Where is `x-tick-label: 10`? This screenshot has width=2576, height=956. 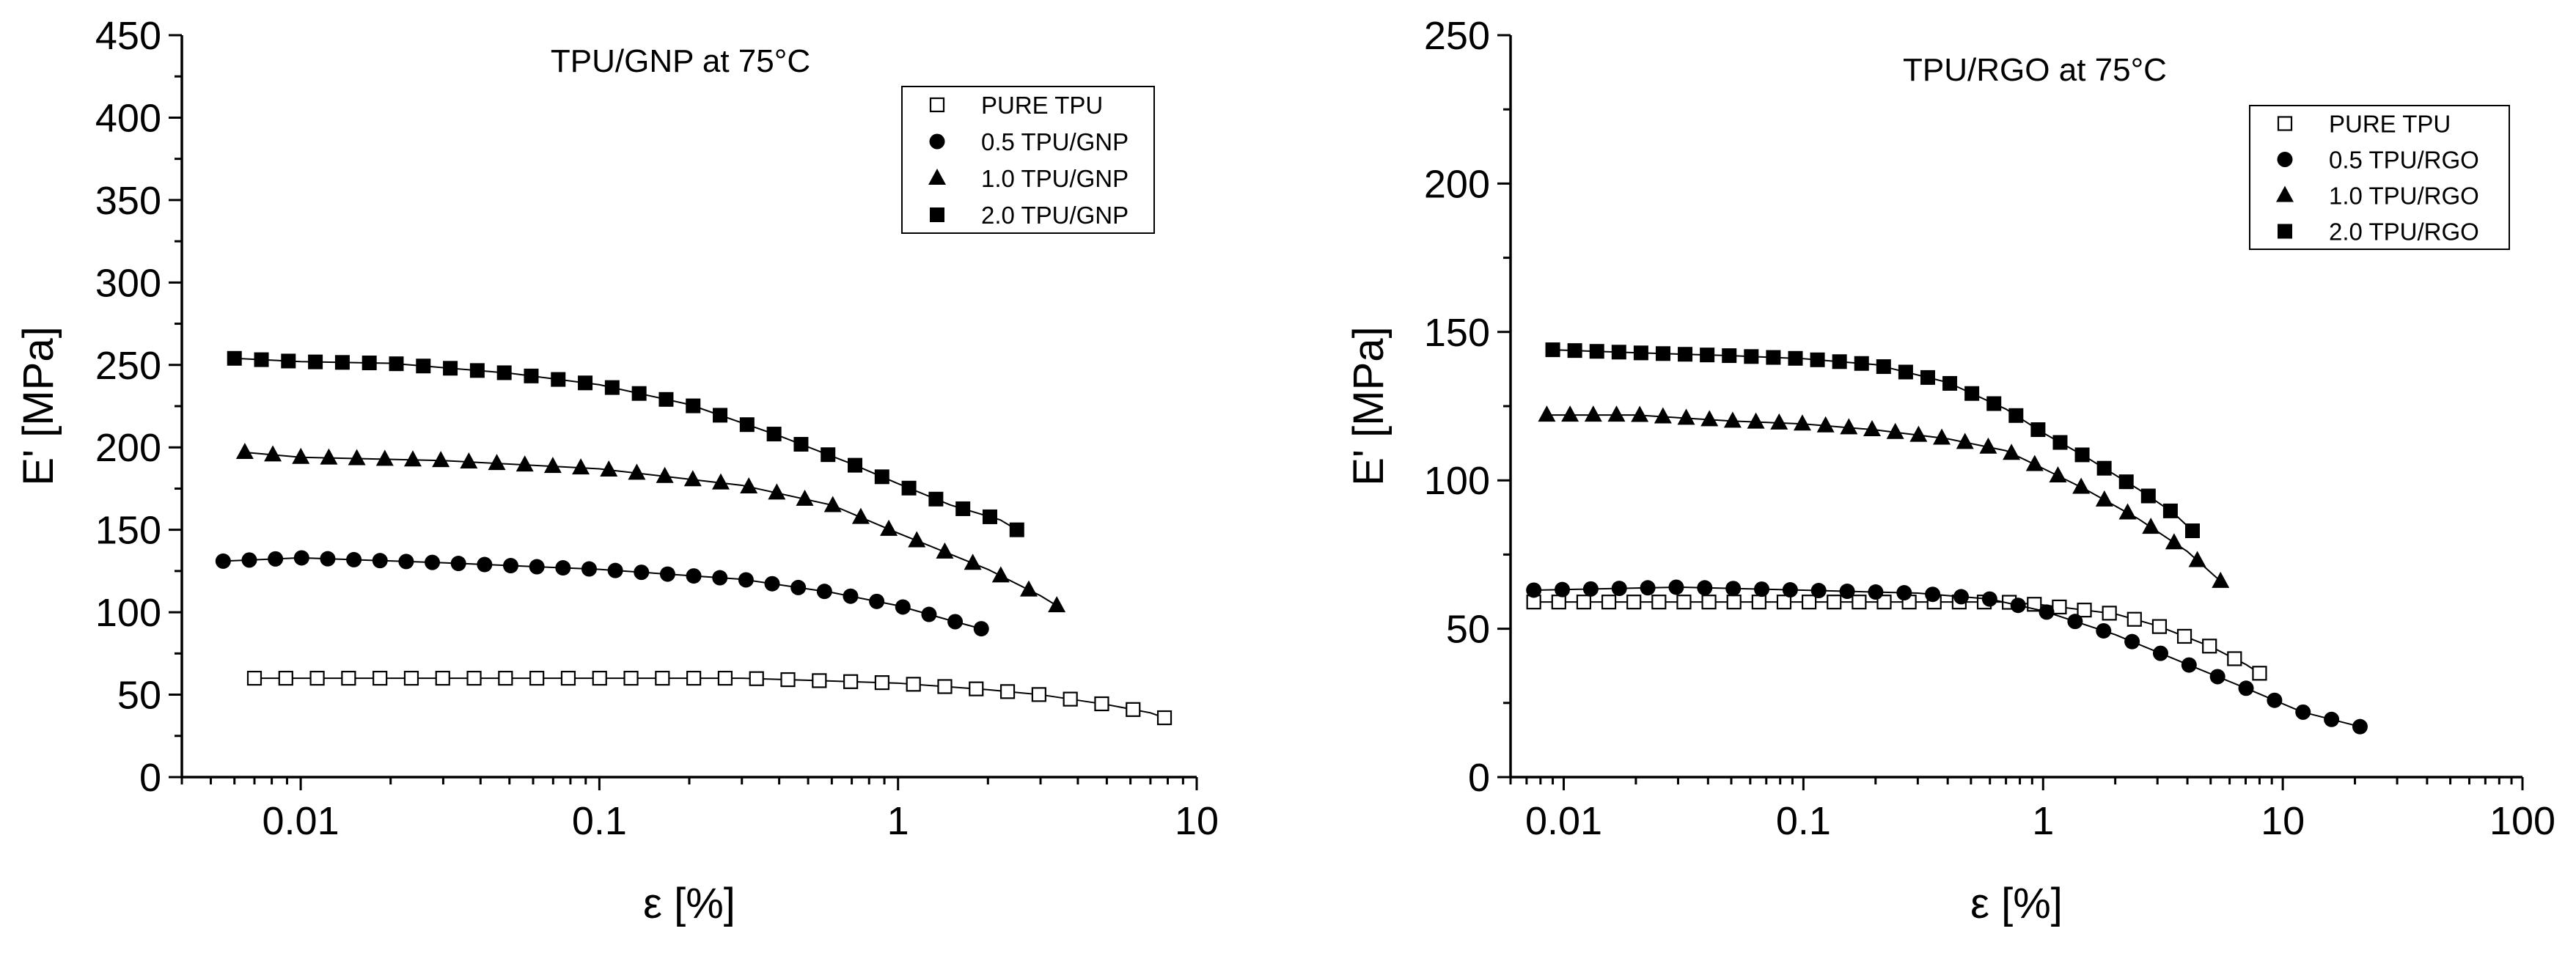 x-tick-label: 10 is located at coordinates (1197, 821).